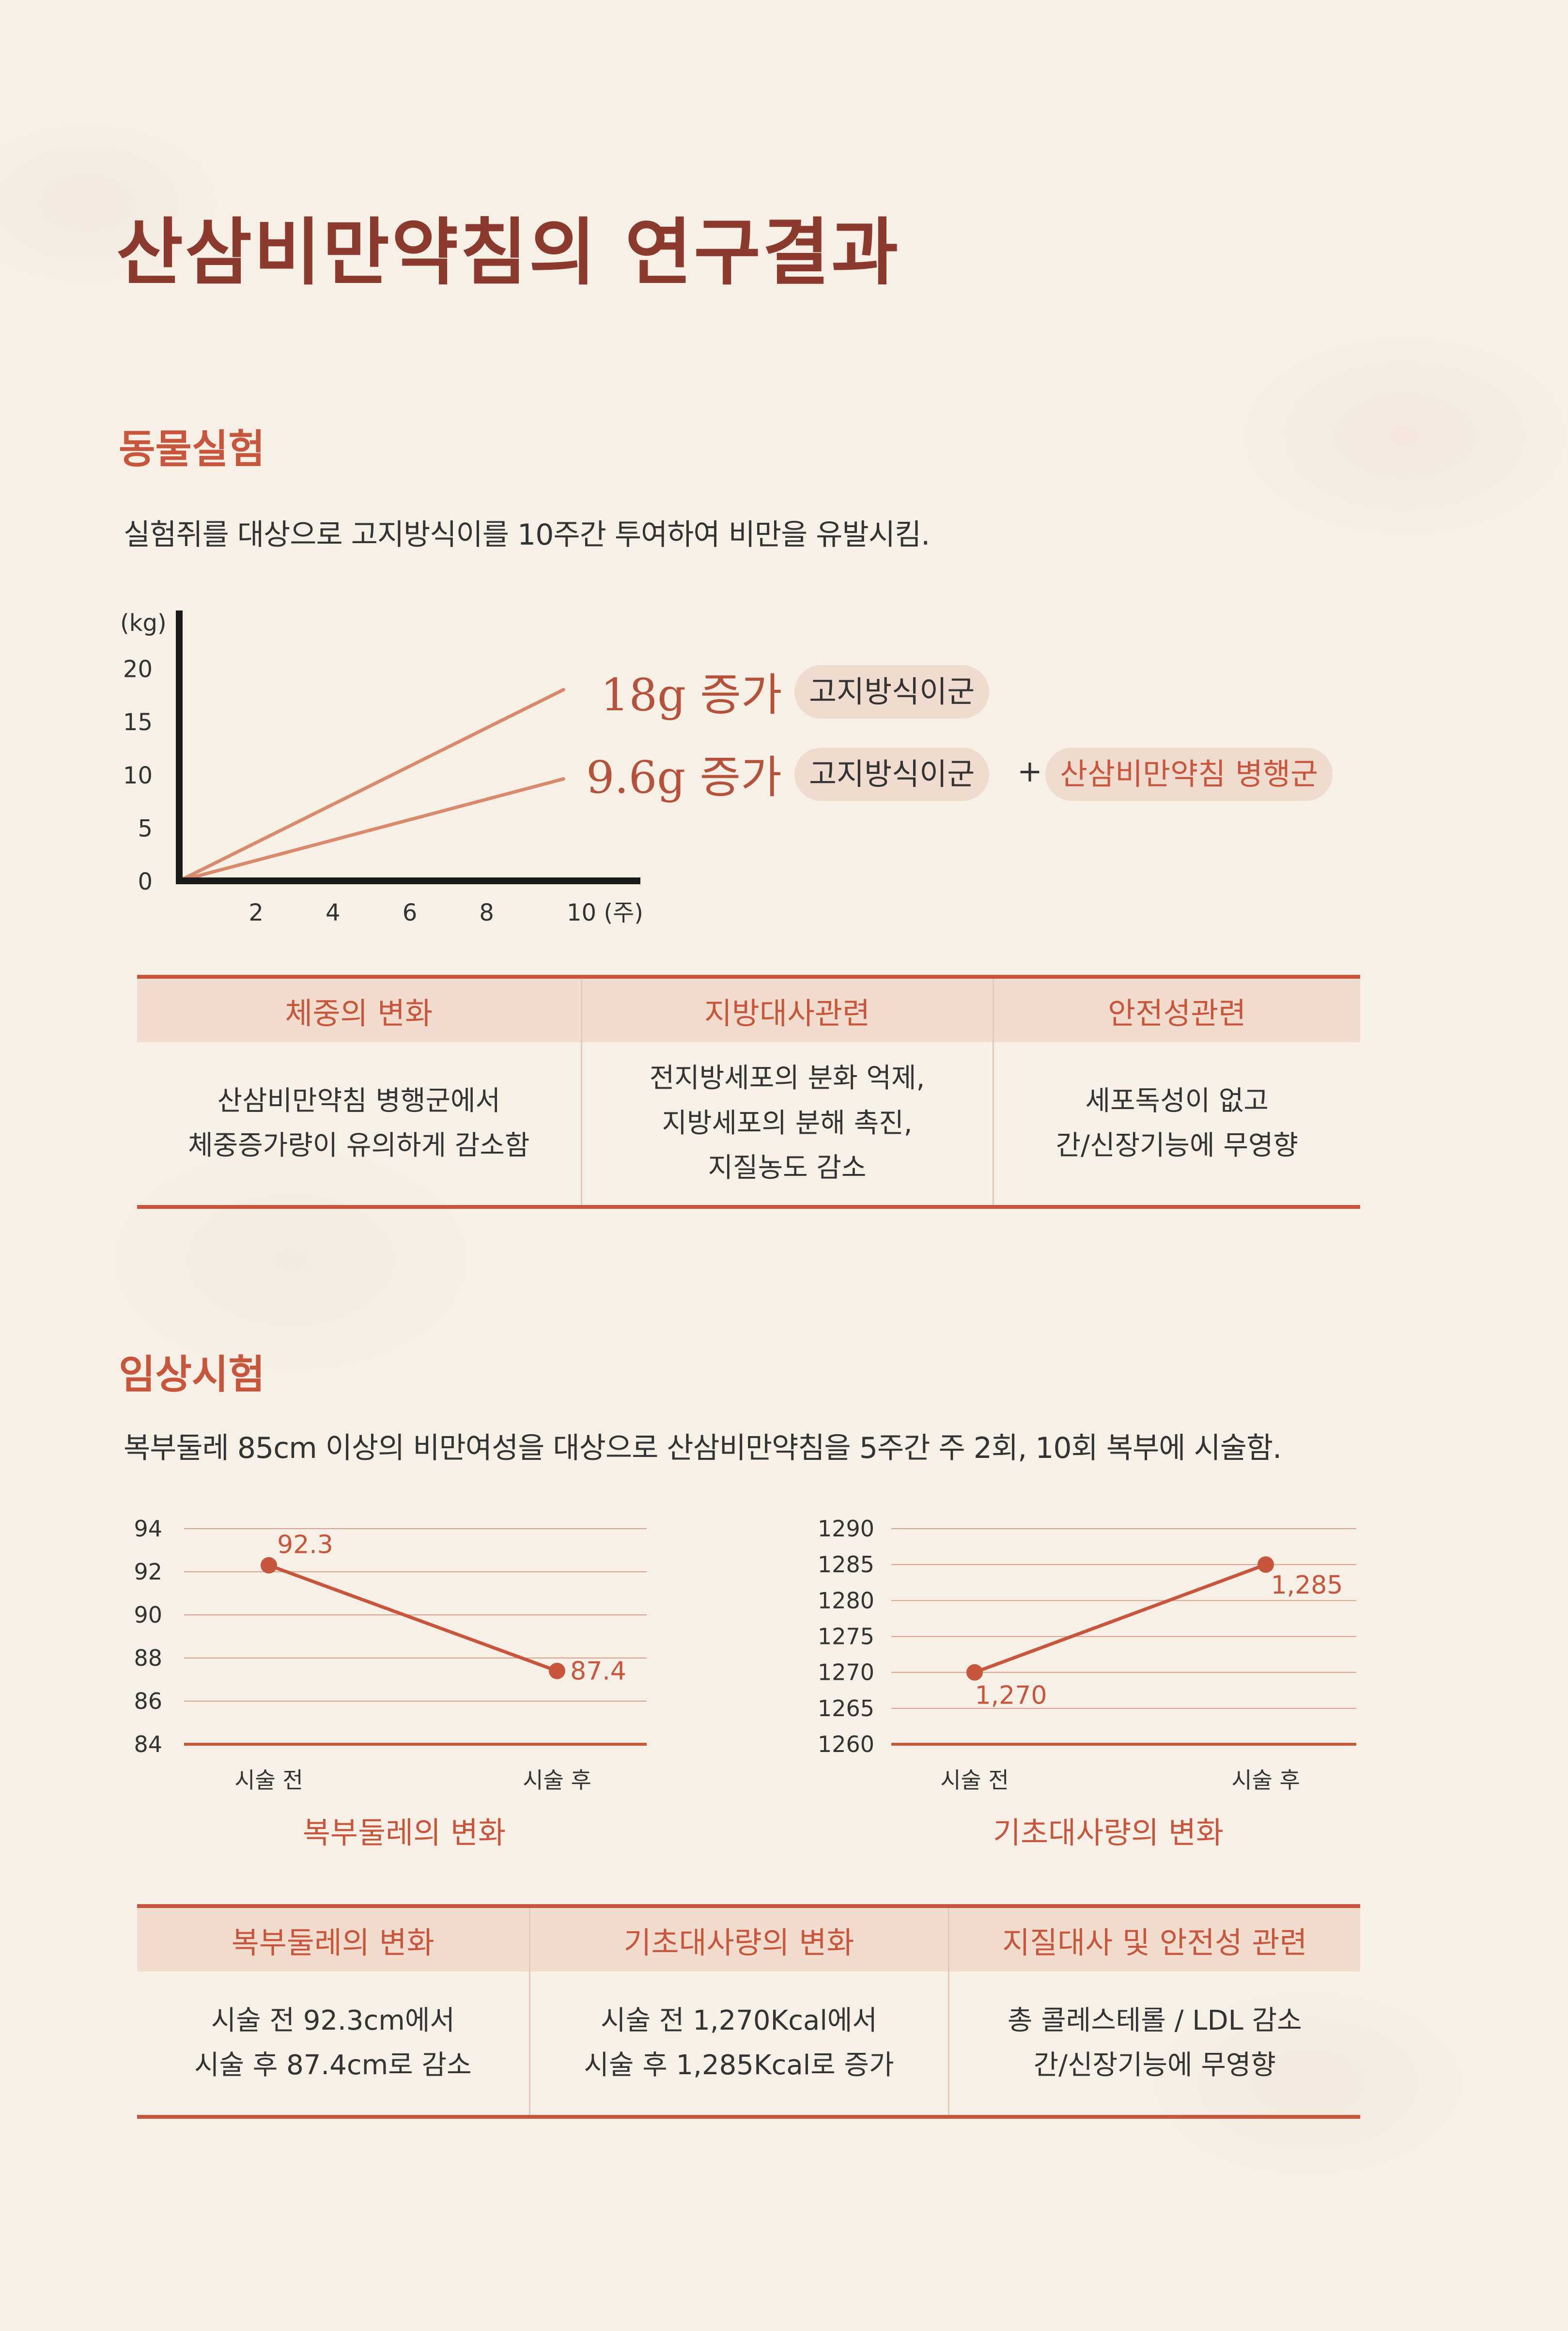  I want to click on y-tick-label: 15, so click(138, 722).